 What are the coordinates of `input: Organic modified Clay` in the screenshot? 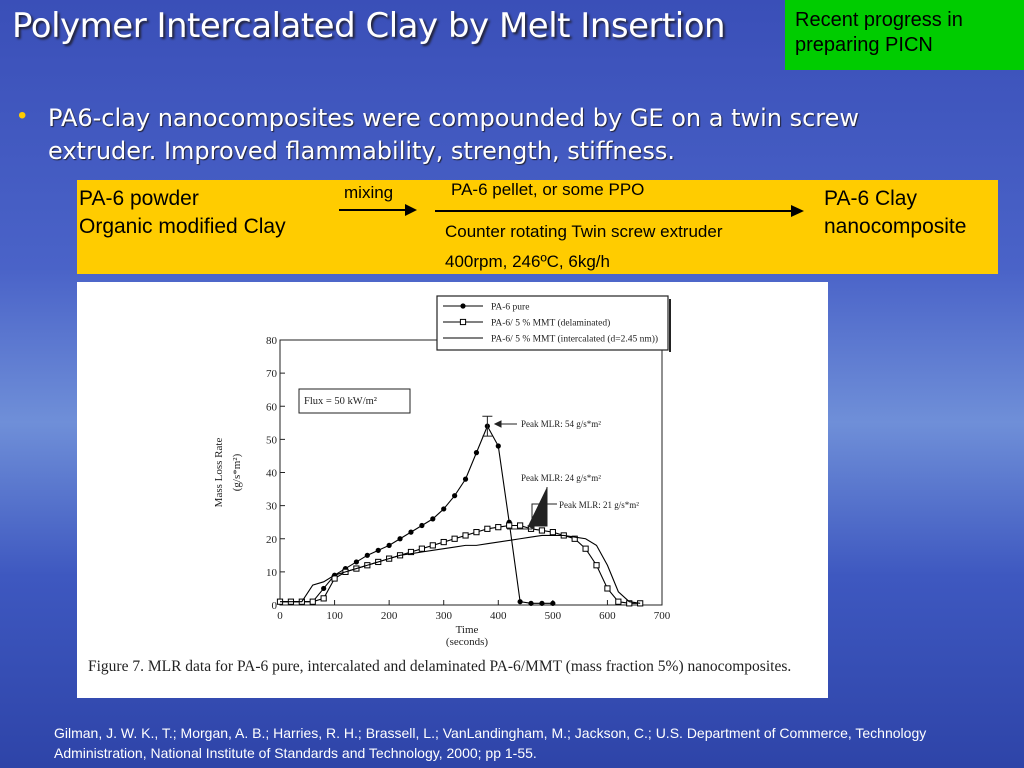 It's located at (182, 226).